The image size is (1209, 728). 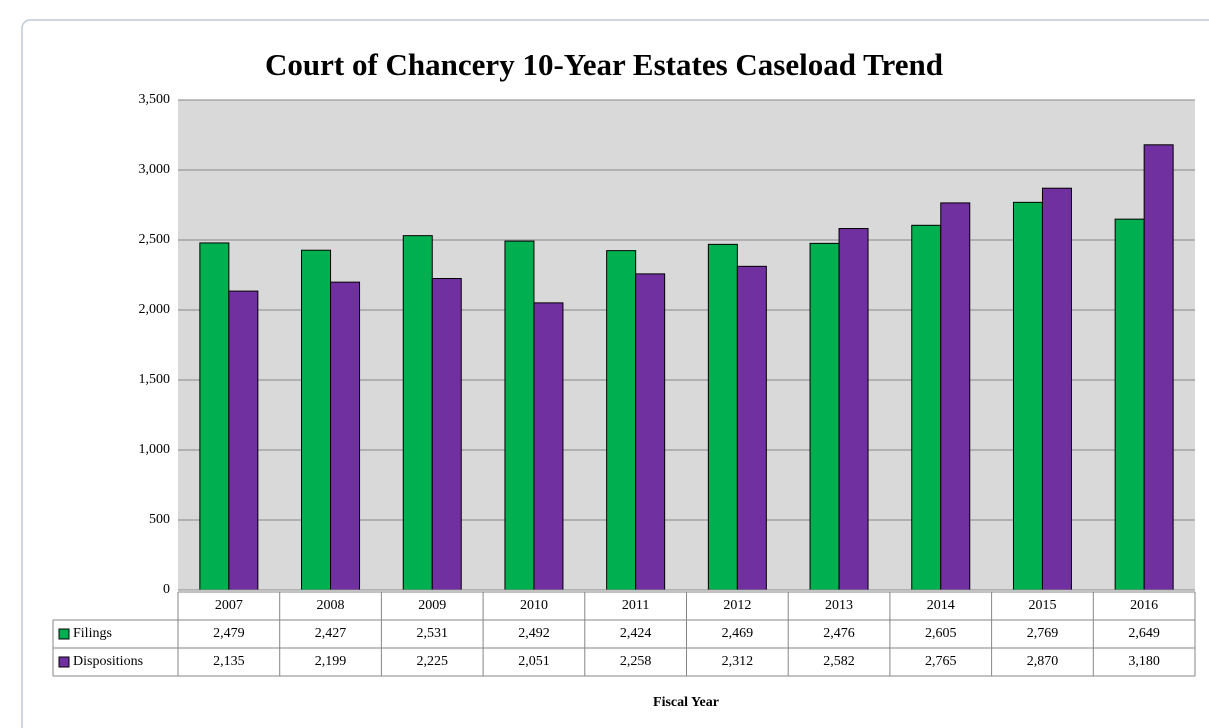 What do you see at coordinates (534, 605) in the screenshot?
I see `x-tick-label: 2010` at bounding box center [534, 605].